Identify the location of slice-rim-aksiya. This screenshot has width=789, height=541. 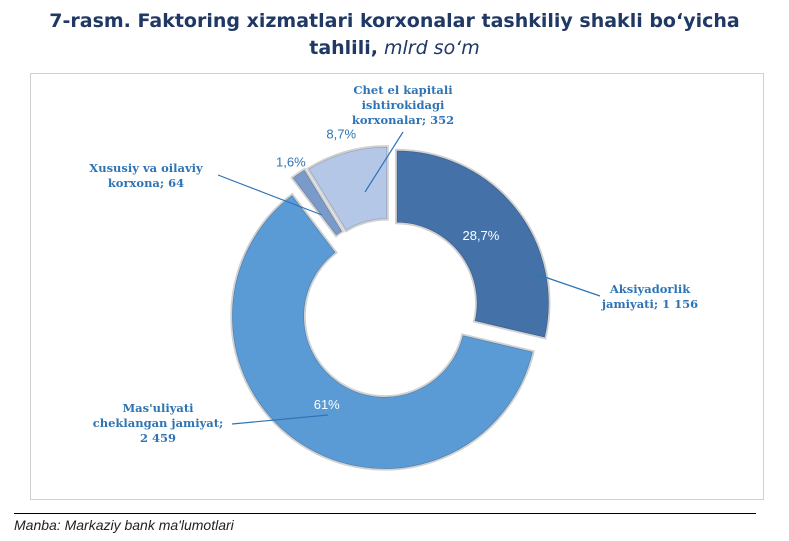
(473, 244).